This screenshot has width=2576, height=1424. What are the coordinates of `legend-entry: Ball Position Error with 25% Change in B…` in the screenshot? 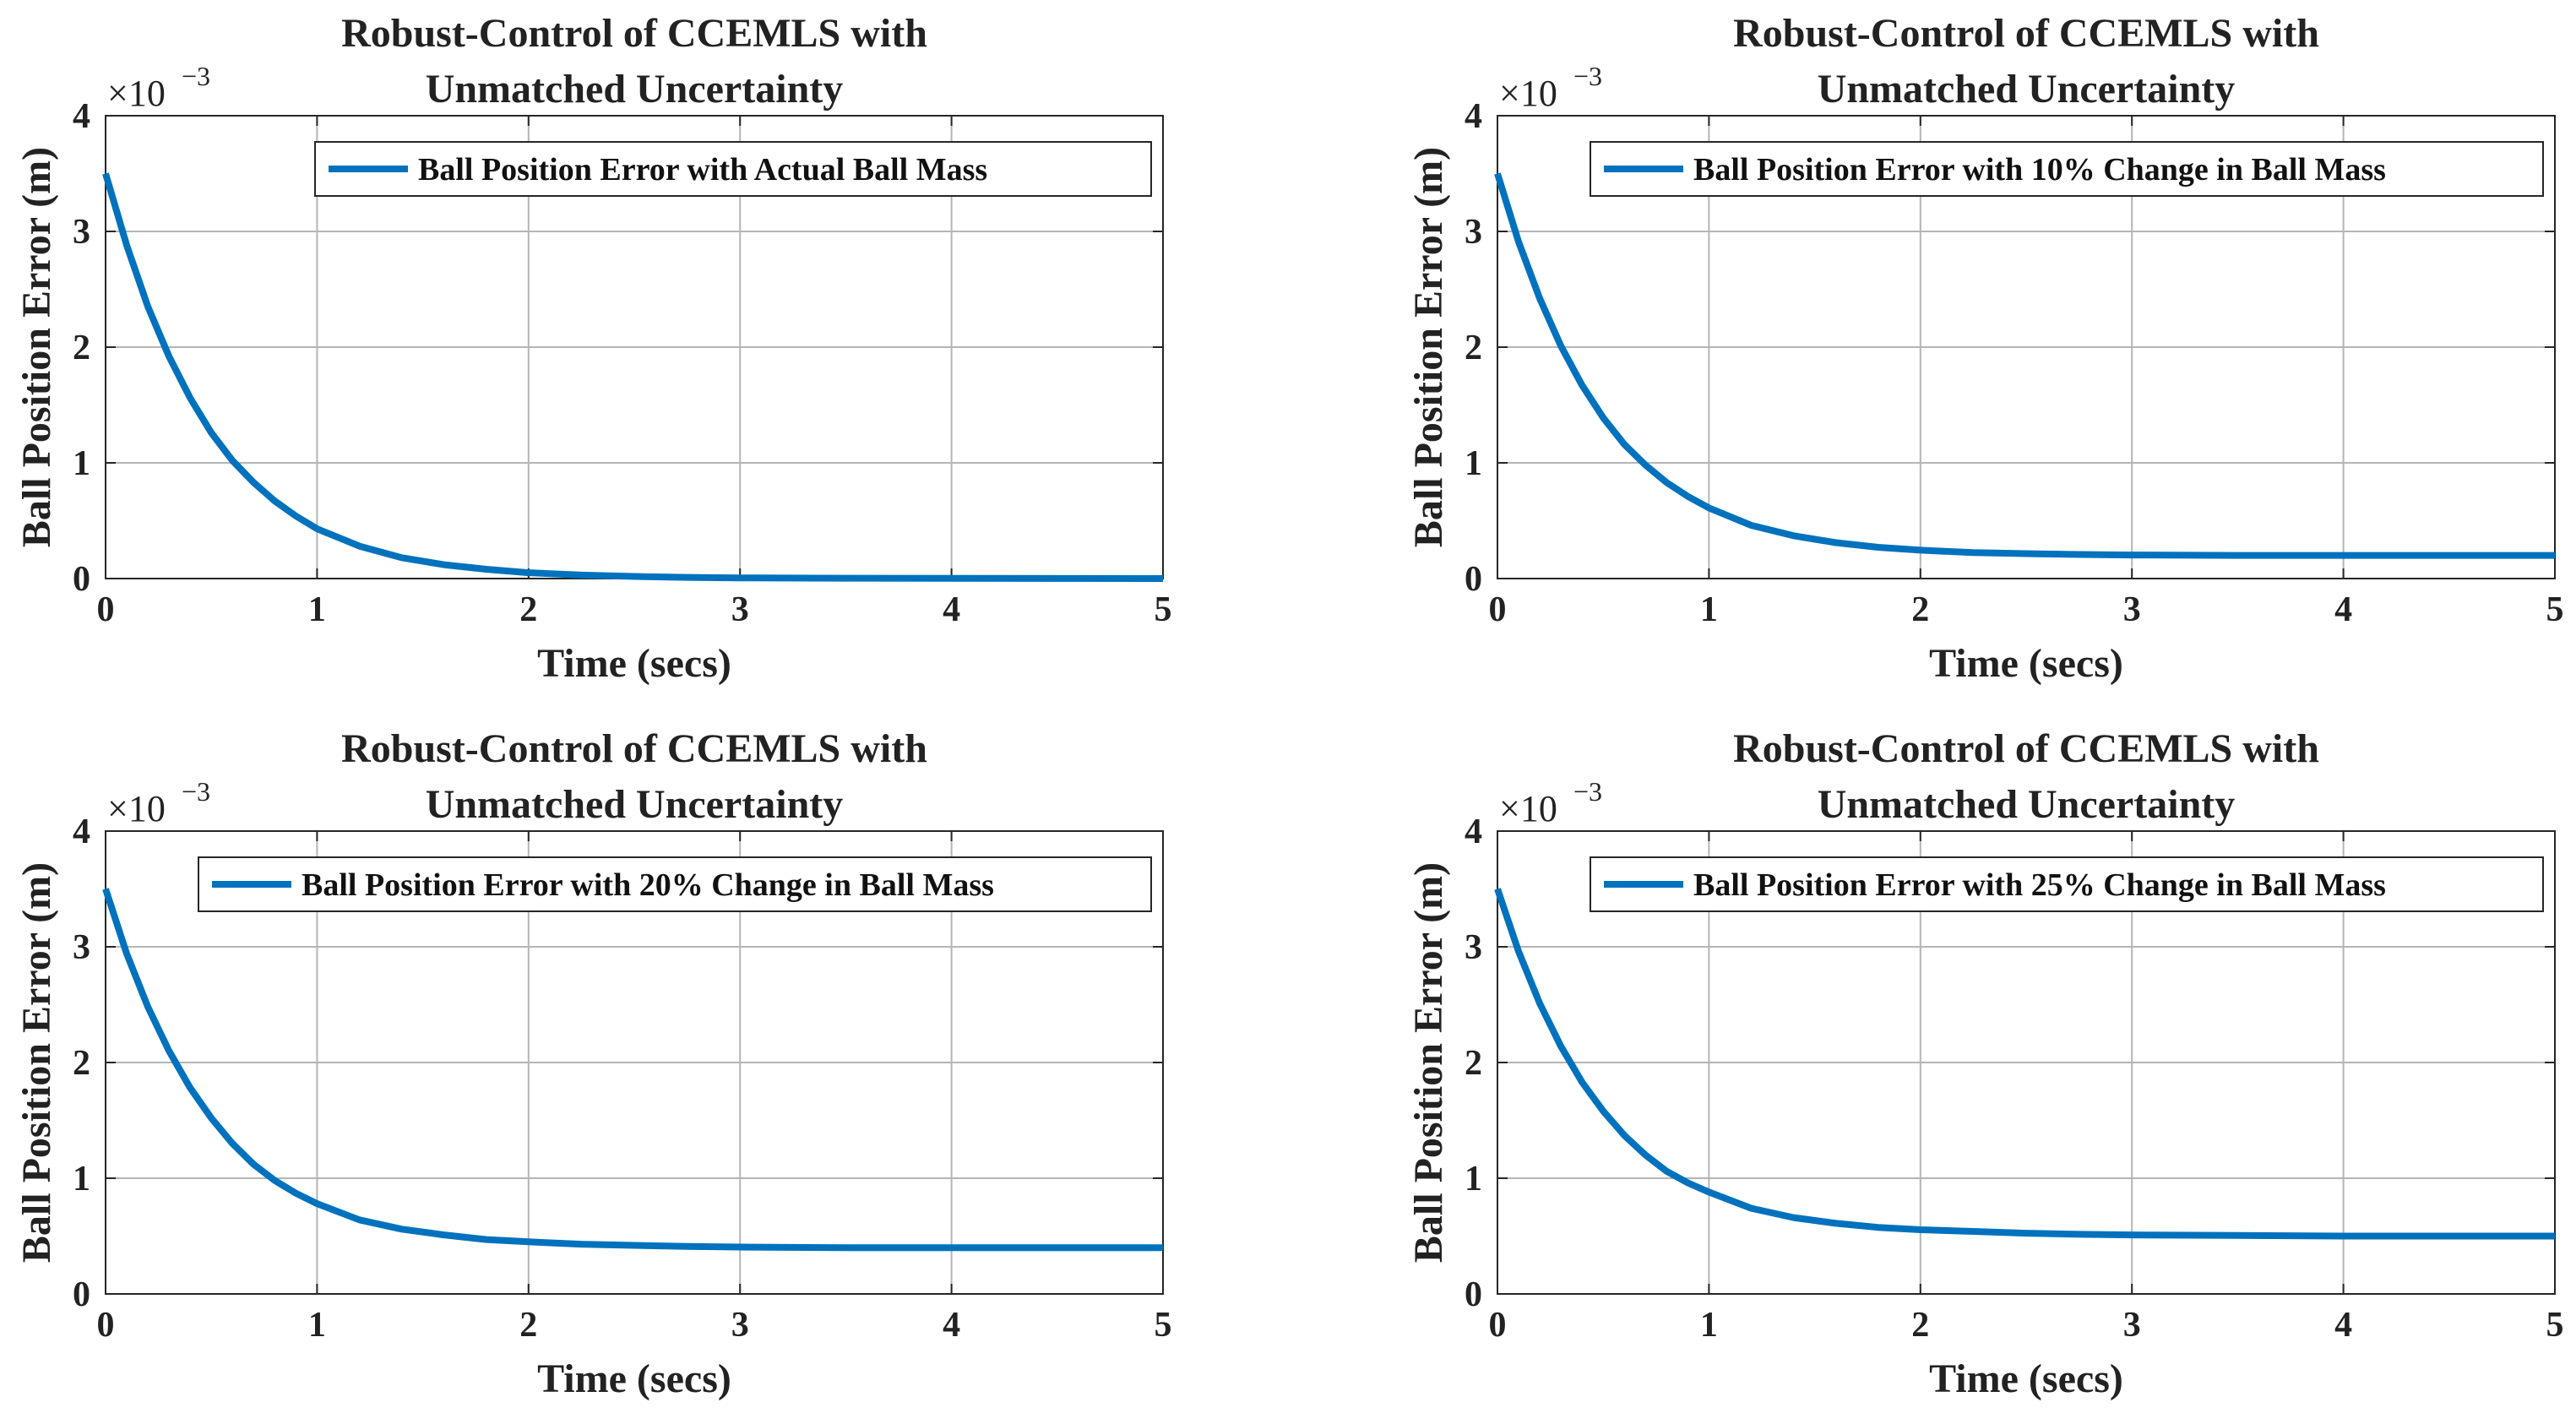 It's located at (2039, 885).